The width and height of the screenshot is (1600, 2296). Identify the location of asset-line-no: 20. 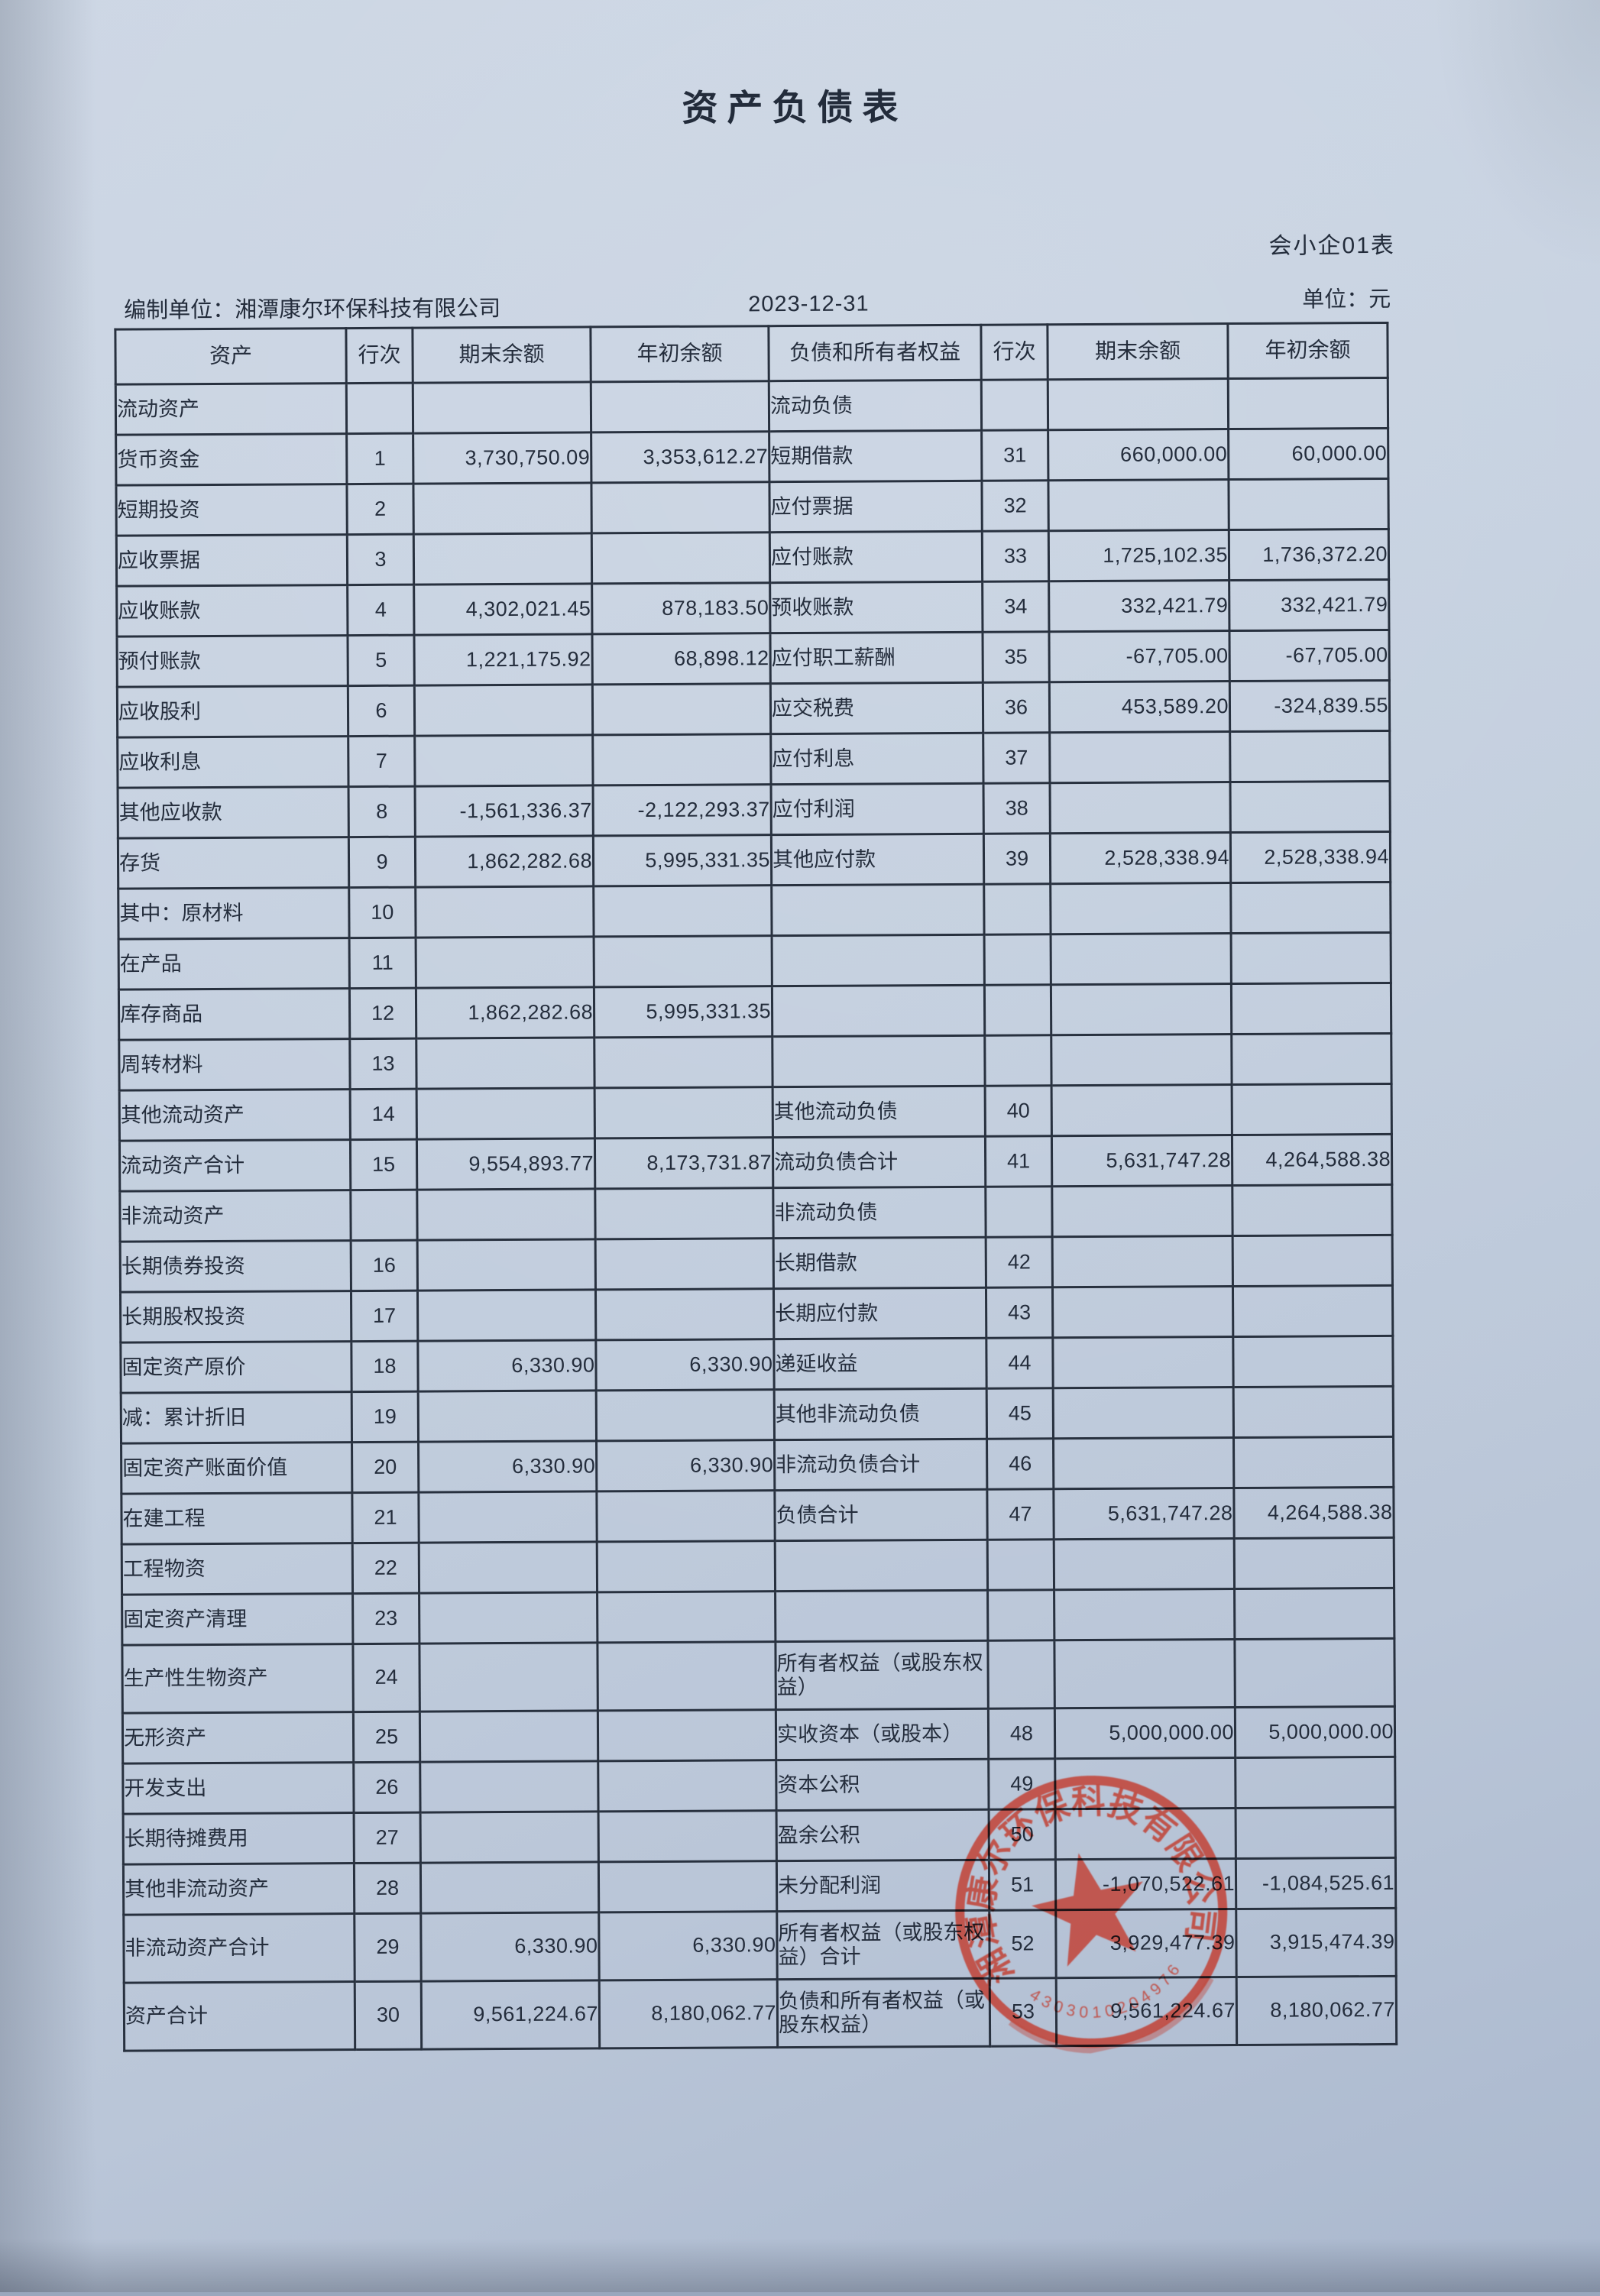
(385, 1468).